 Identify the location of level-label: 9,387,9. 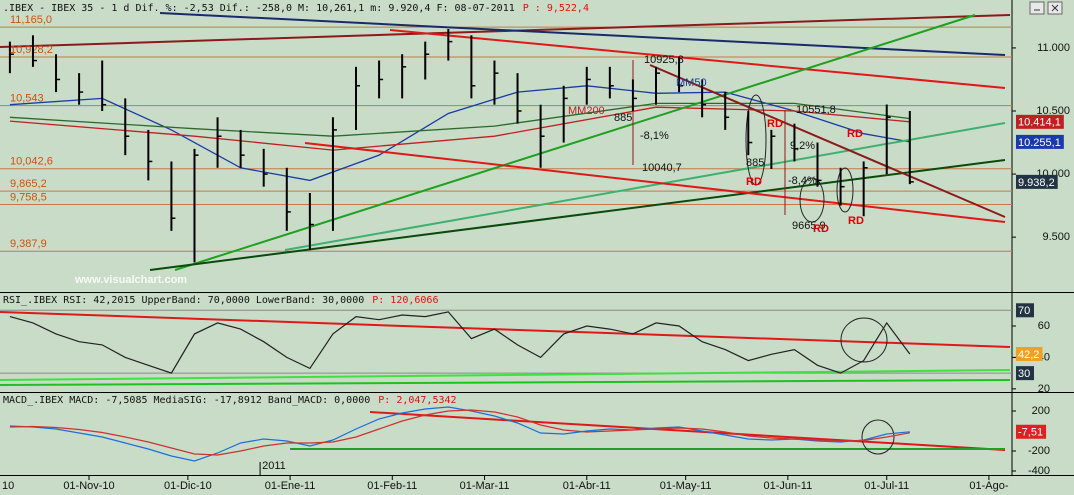
(28, 244).